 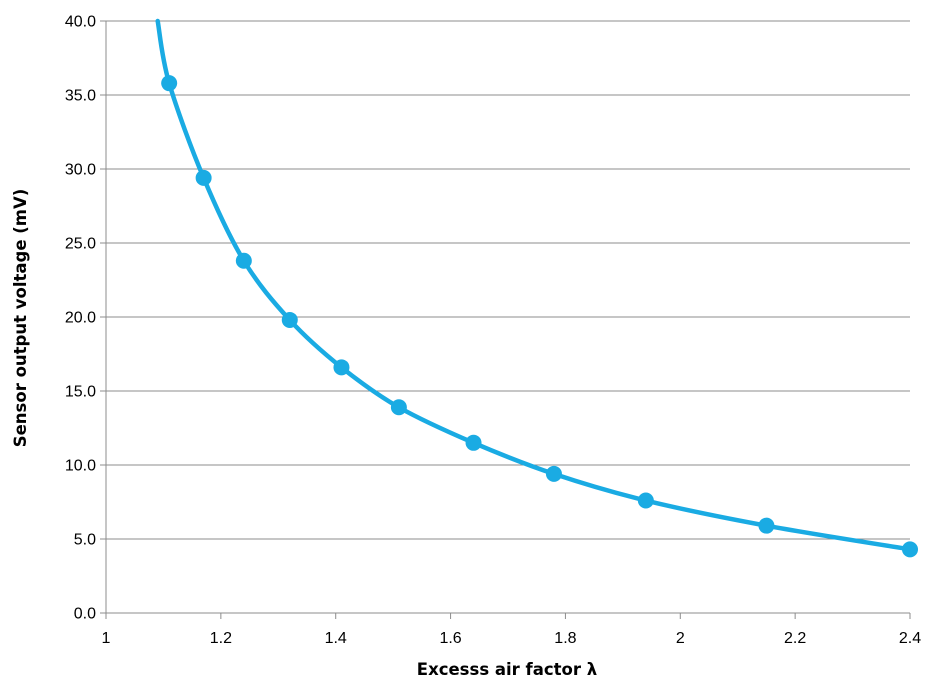 I want to click on y-tick-label: 15.0, so click(x=80, y=392).